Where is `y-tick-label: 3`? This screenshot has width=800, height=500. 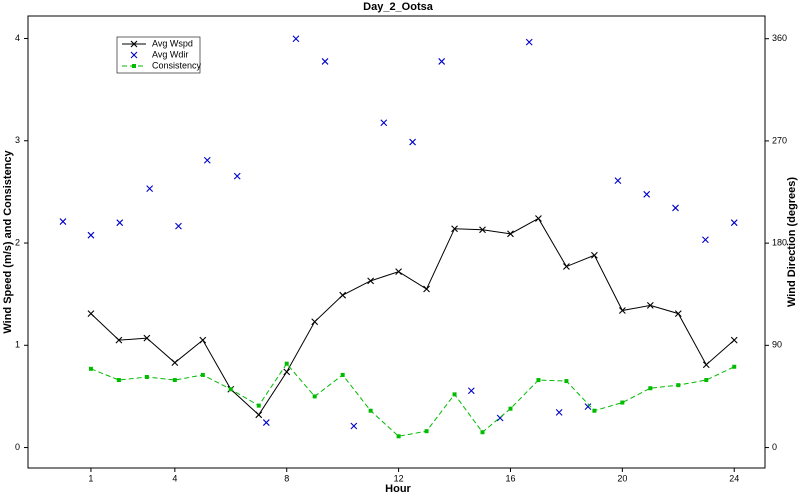
y-tick-label: 3 is located at coordinates (17, 140).